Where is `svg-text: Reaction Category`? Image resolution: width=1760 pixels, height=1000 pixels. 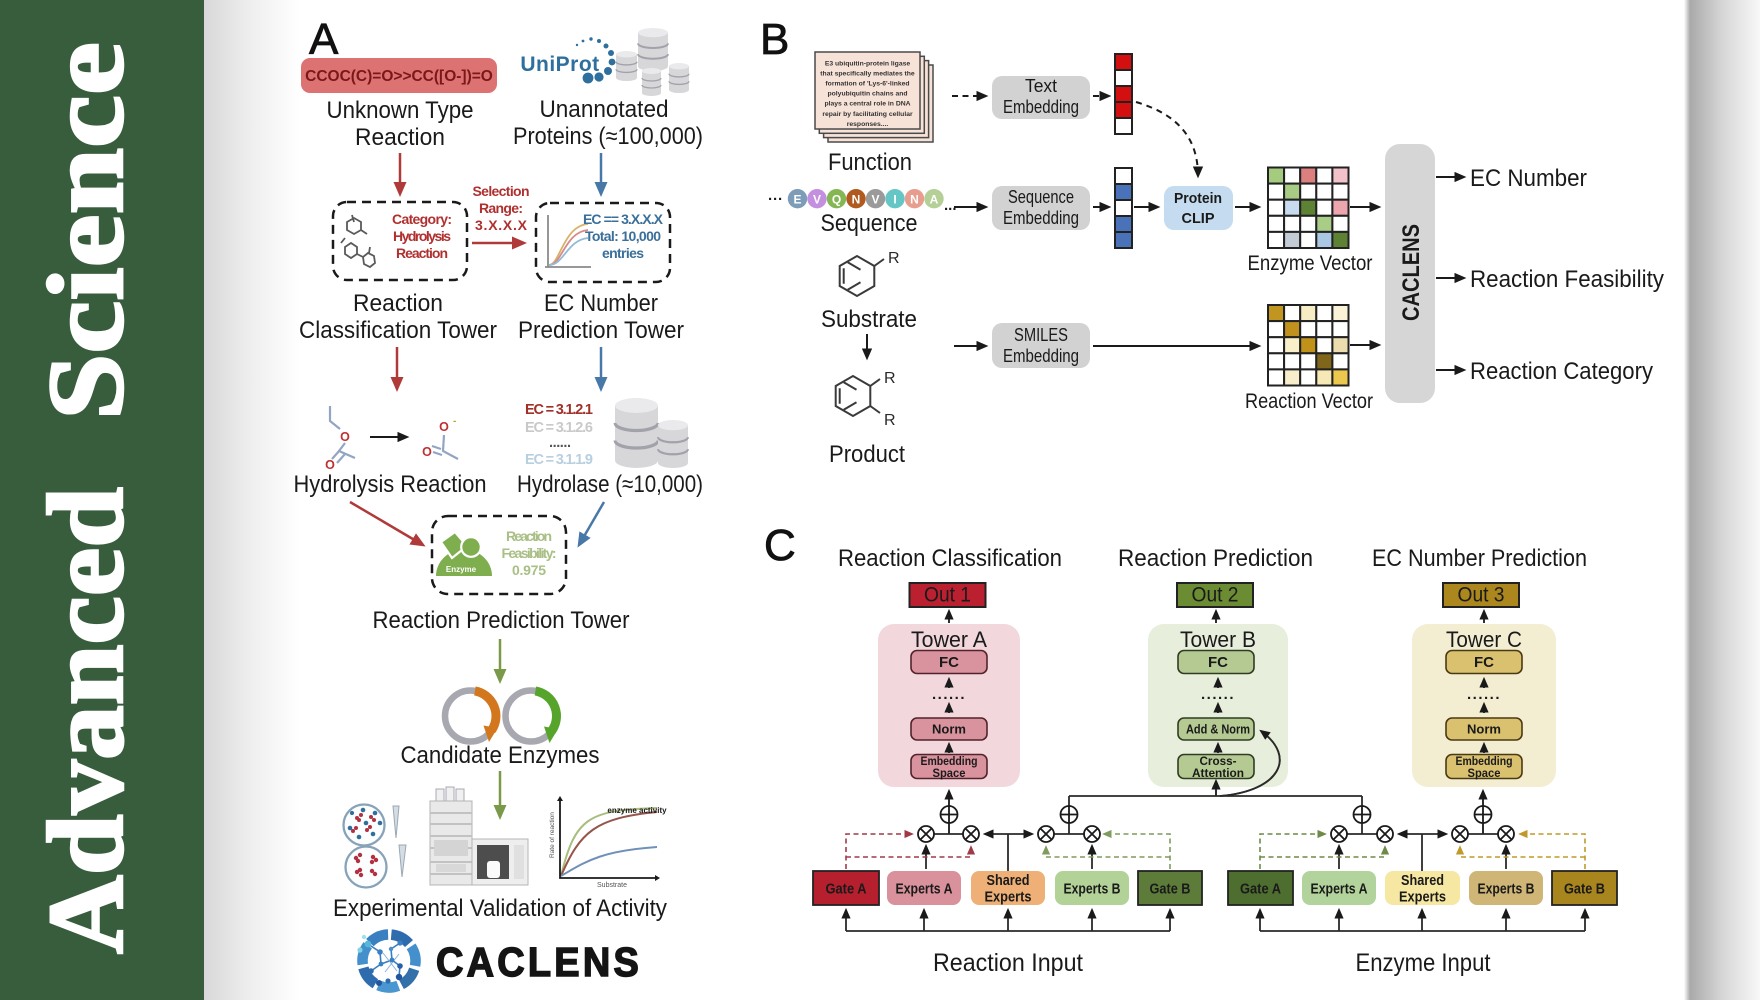
svg-text: Reaction Category is located at coordinates (1561, 371).